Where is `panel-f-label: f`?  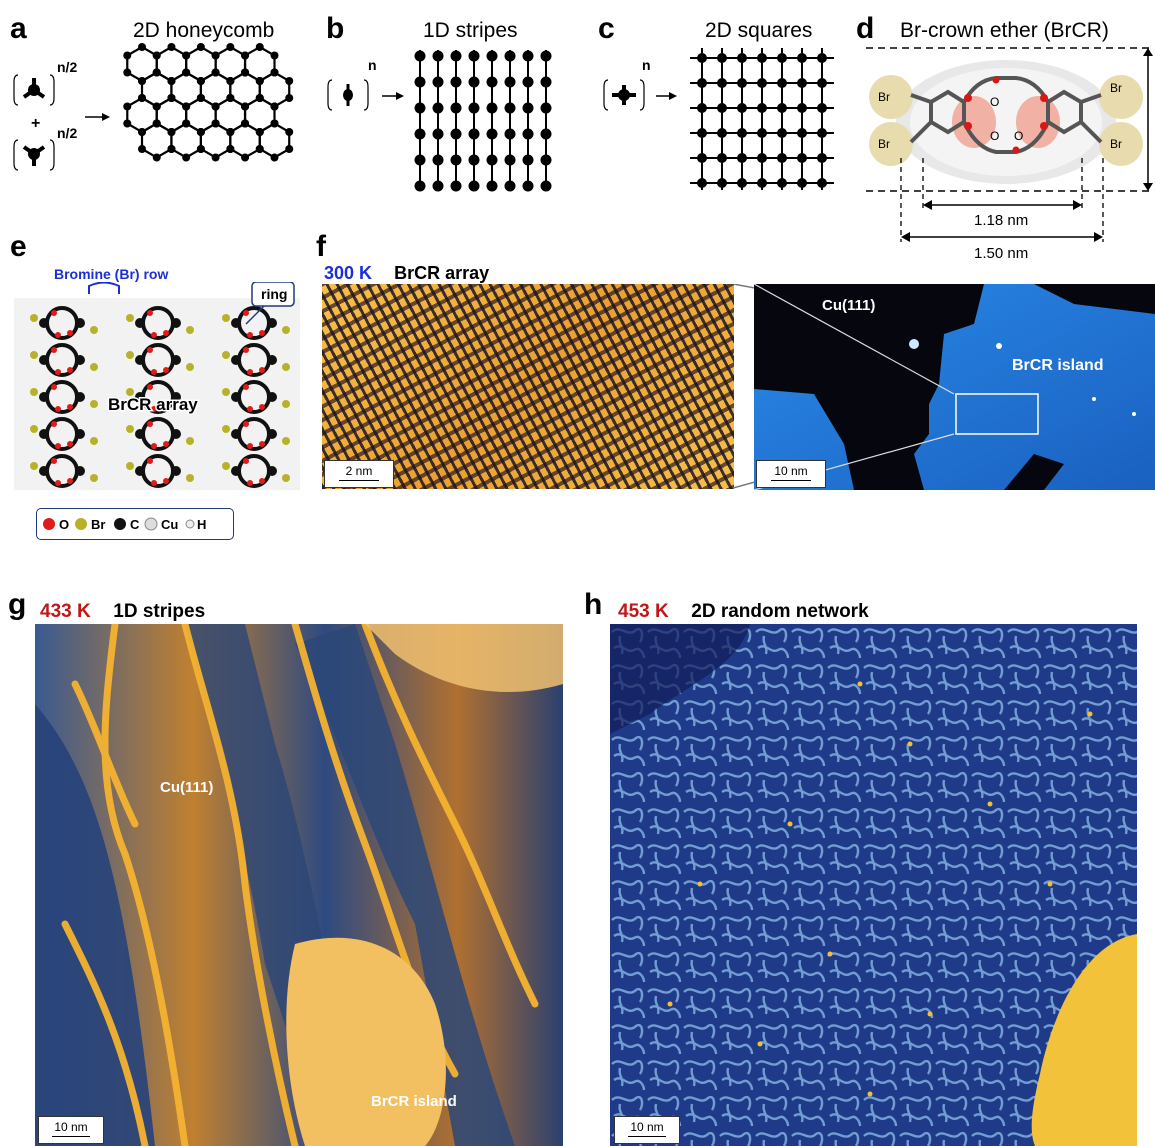 panel-f-label: f is located at coordinates (321, 246).